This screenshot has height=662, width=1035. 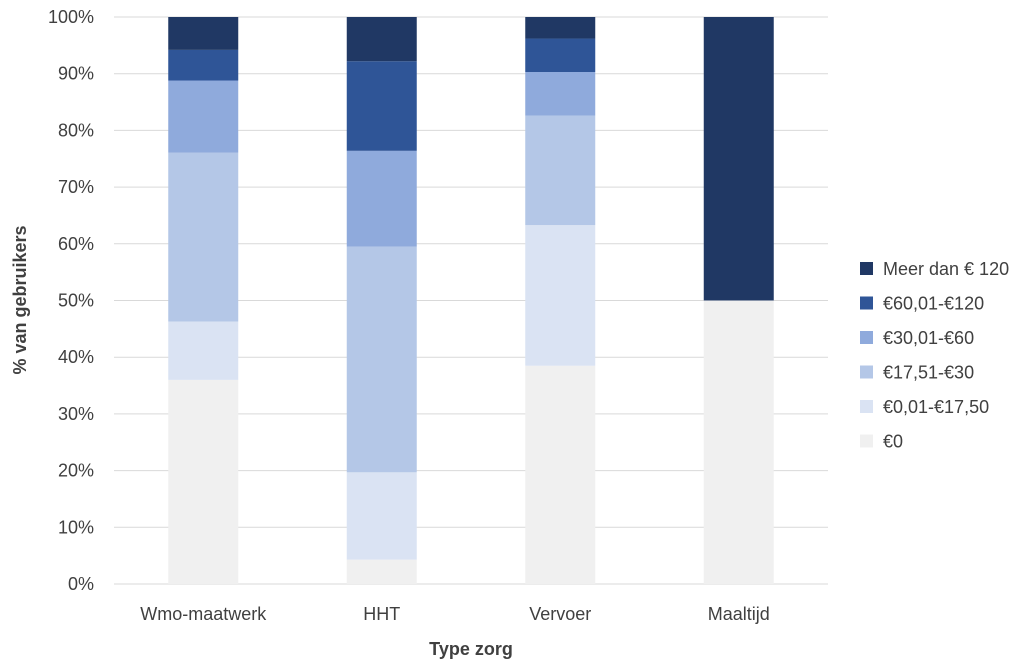 I want to click on y-axis-ticks: 0% 10% 20% 30% 40% 50% 60% 70% 80% 90% 100%, so click(x=71, y=300).